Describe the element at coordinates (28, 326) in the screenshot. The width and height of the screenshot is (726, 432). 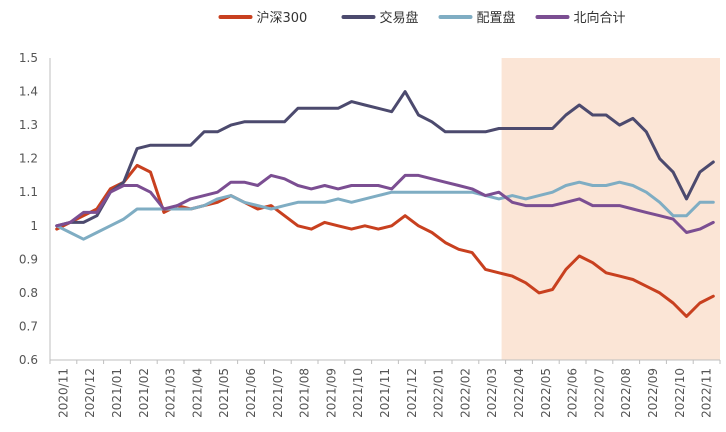
I see `y-tick-label: 0.7` at that location.